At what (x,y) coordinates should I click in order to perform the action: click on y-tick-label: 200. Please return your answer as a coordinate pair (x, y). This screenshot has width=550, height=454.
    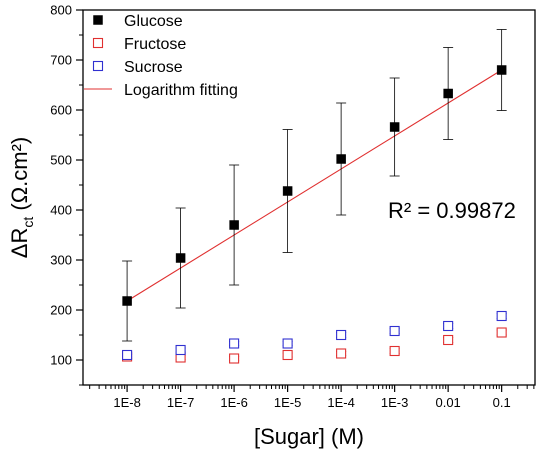
    Looking at the image, I should click on (61, 310).